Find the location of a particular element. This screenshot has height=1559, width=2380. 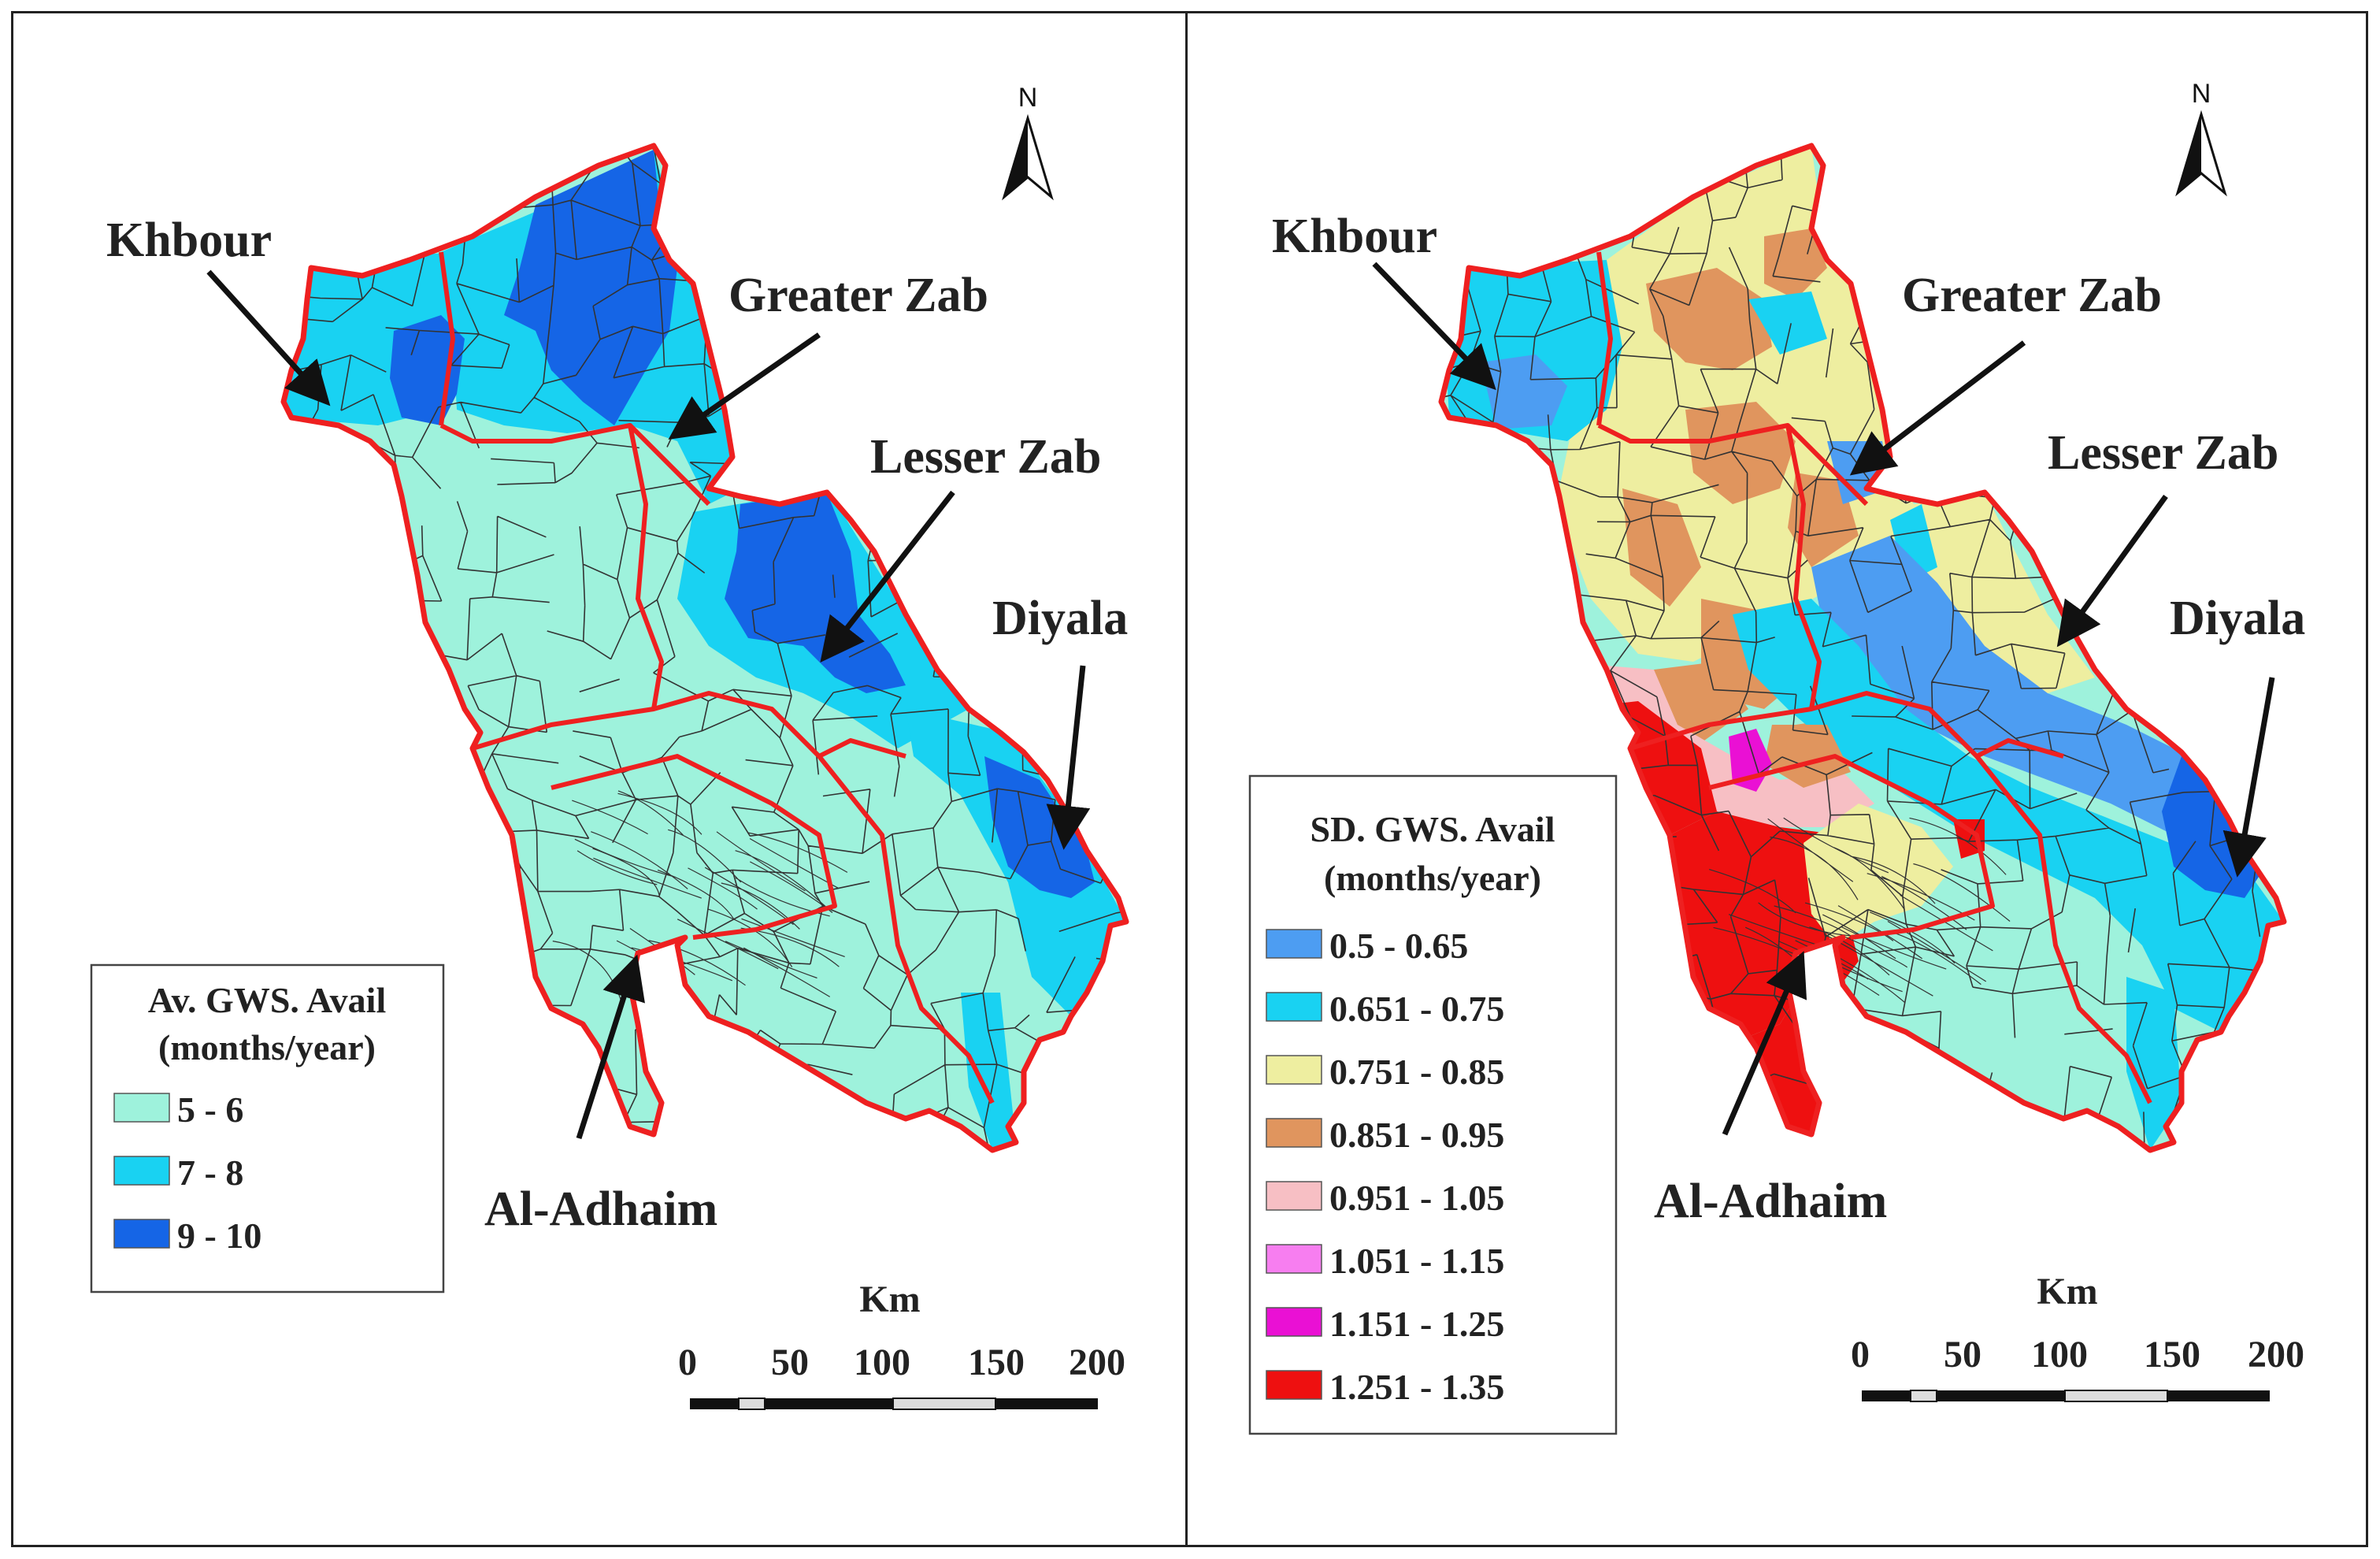

left-label-diyala: Diyala is located at coordinates (1060, 619).